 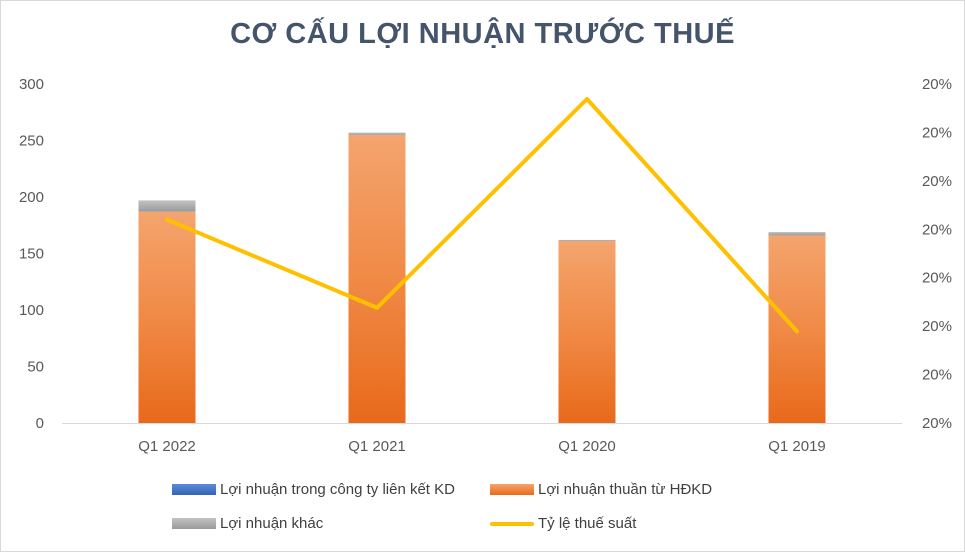 What do you see at coordinates (512, 523) in the screenshot?
I see `legend-swatch-line` at bounding box center [512, 523].